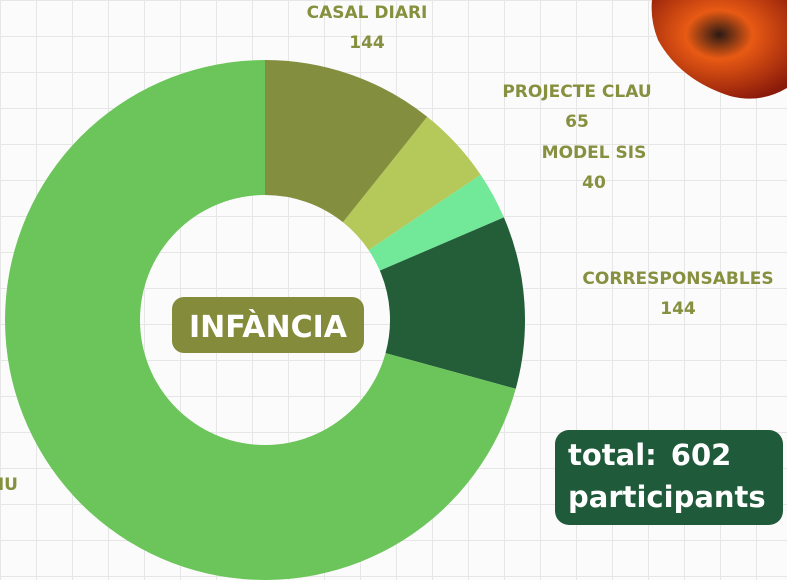 The height and width of the screenshot is (580, 787). Describe the element at coordinates (677, 279) in the screenshot. I see `slice-label: CORRESPONSABLES` at that location.